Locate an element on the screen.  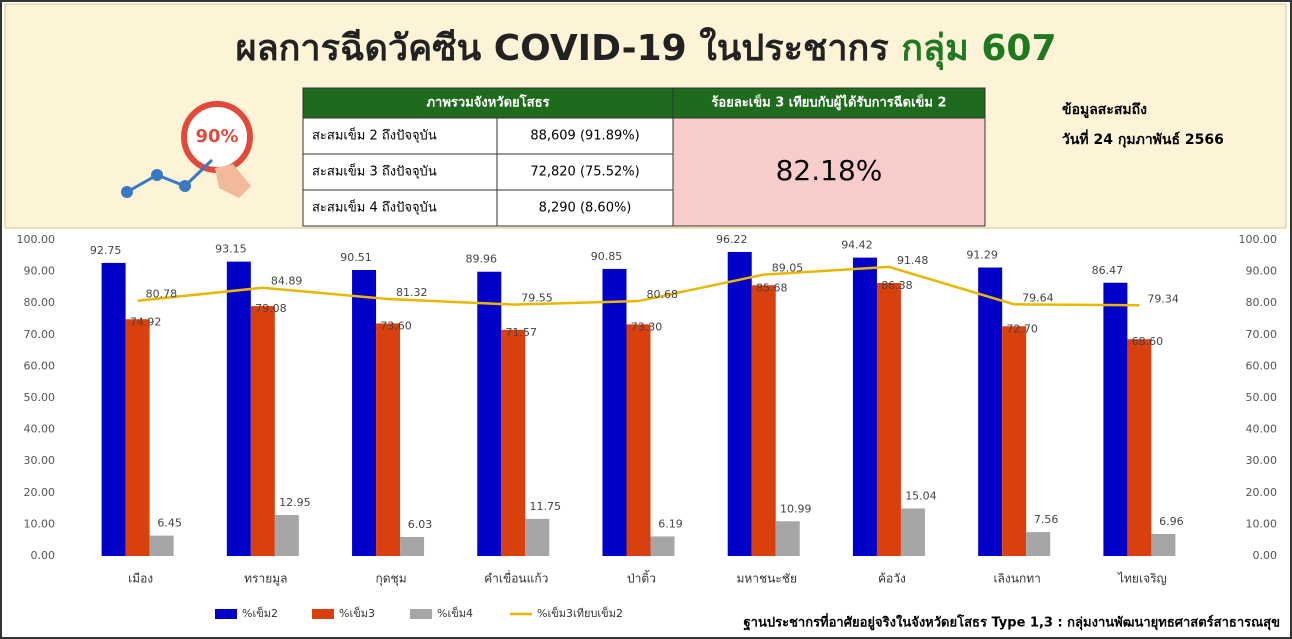
note: วันที่ 24 กุมภาพันธ์ 2566 is located at coordinates (1143, 138).